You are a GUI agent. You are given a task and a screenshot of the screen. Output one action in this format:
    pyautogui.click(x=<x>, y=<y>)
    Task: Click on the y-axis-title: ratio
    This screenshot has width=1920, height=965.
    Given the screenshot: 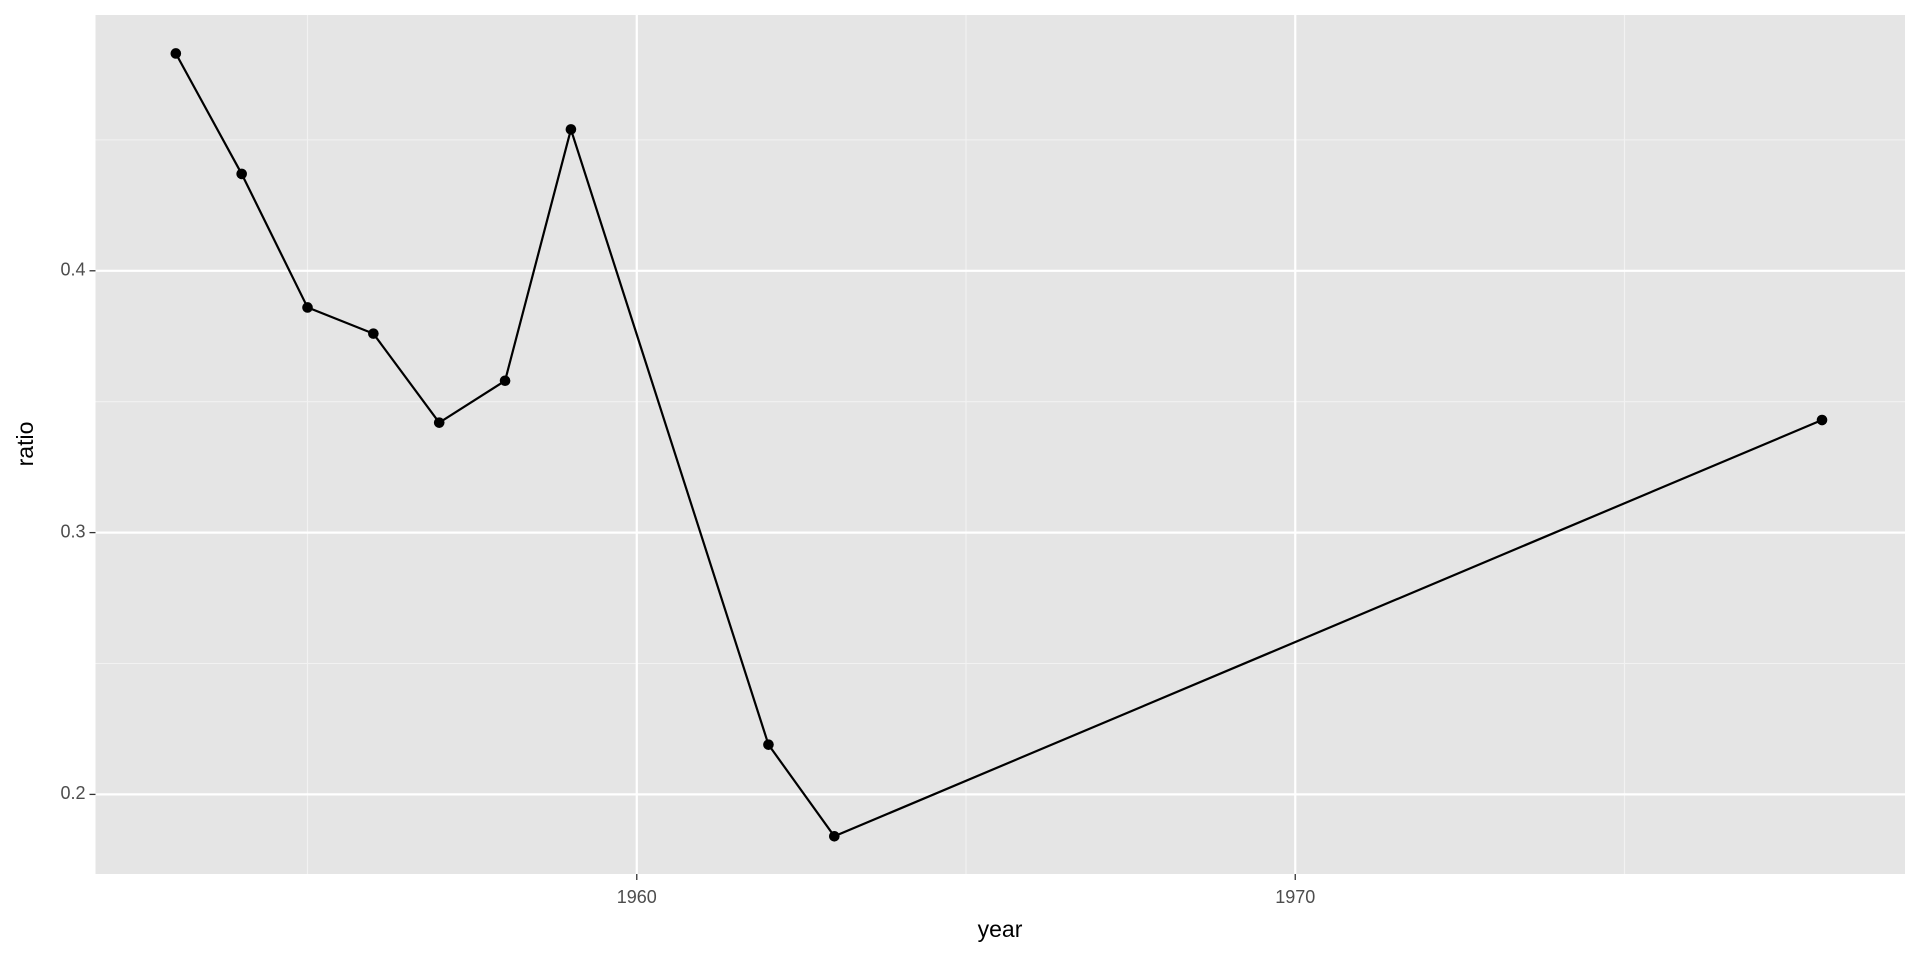 What is the action you would take?
    pyautogui.click(x=25, y=444)
    